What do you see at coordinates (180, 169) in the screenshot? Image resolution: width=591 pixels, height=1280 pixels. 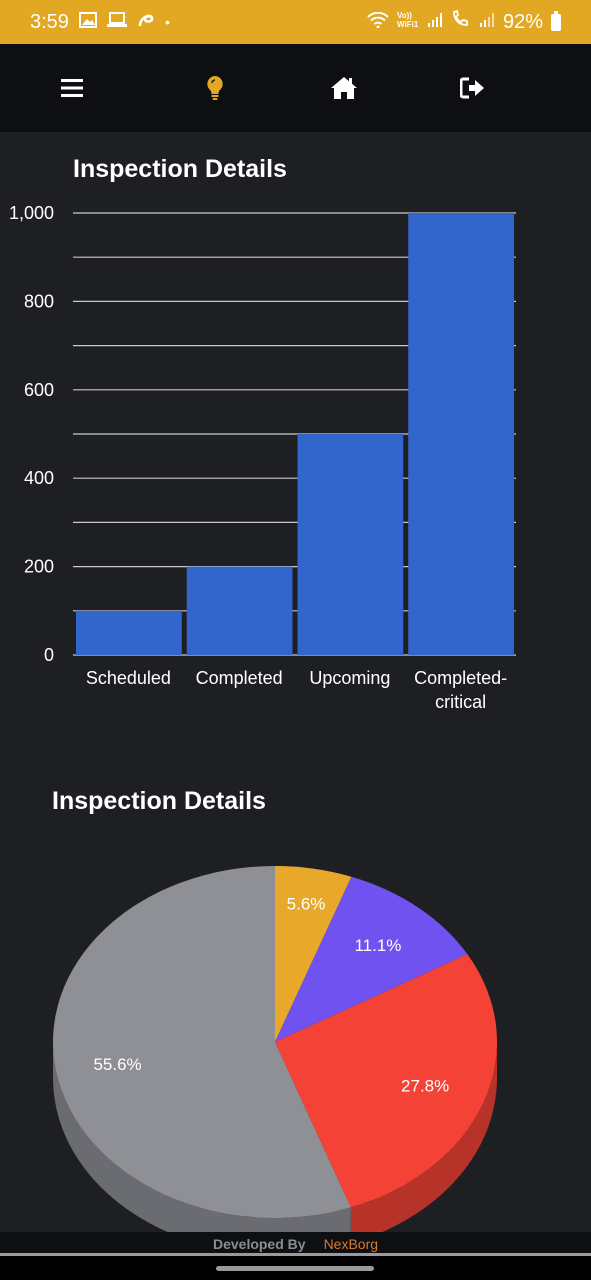 I see `bar-chart-title: Inspection Details` at bounding box center [180, 169].